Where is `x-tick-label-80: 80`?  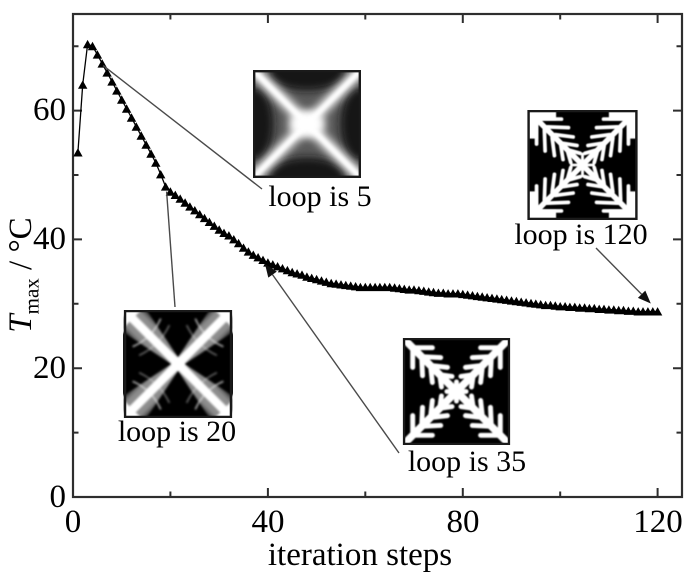 x-tick-label-80: 80 is located at coordinates (463, 522).